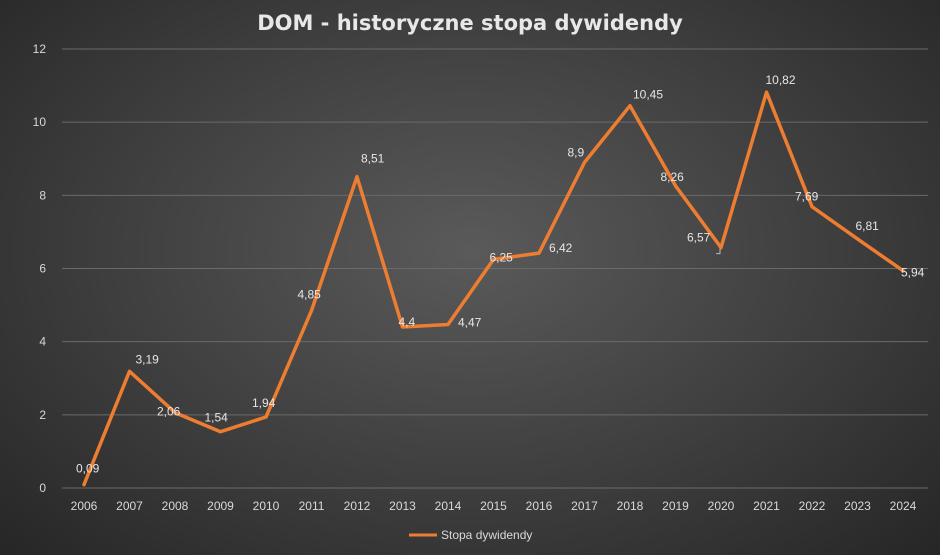  What do you see at coordinates (673, 177) in the screenshot?
I see `data-label: 8,26` at bounding box center [673, 177].